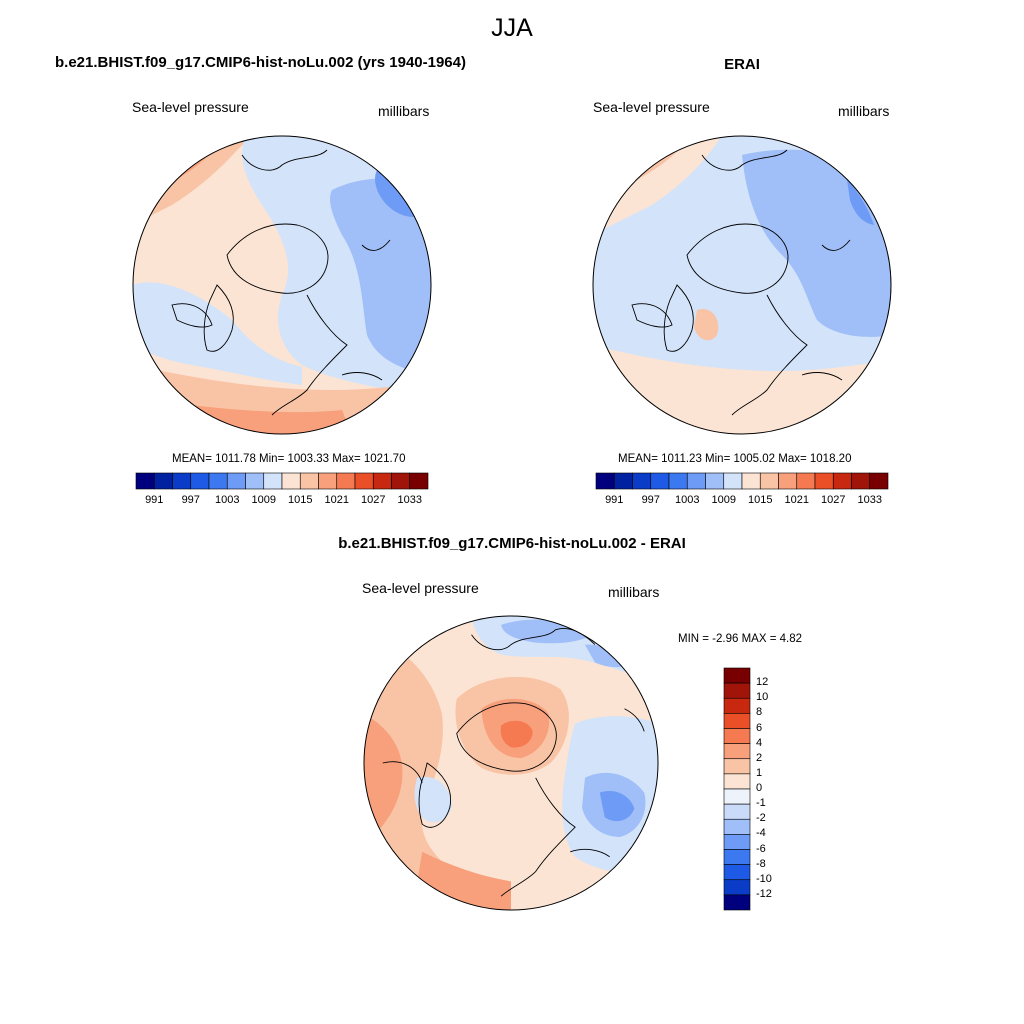  Describe the element at coordinates (833, 500) in the screenshot. I see `colorbar-erai-tick-label: 1027` at that location.